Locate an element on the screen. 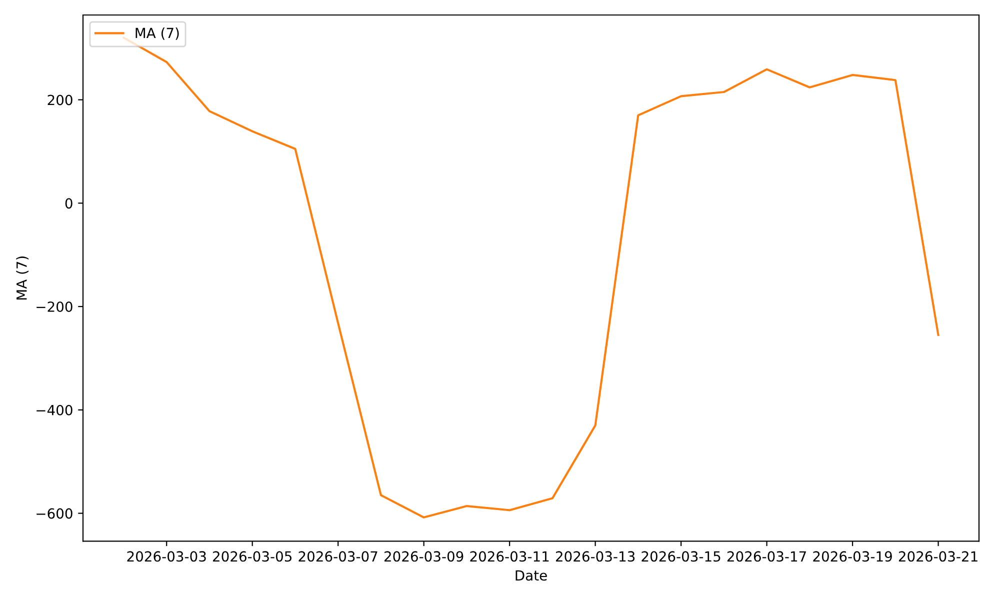 The height and width of the screenshot is (600, 1000). x-tick-label: 2026-03-11 is located at coordinates (509, 556).